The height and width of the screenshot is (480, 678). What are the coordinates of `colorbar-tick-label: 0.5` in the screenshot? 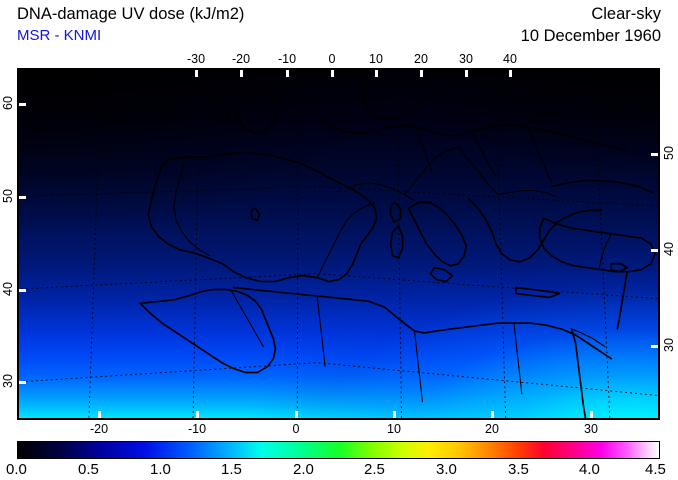 It's located at (88, 469).